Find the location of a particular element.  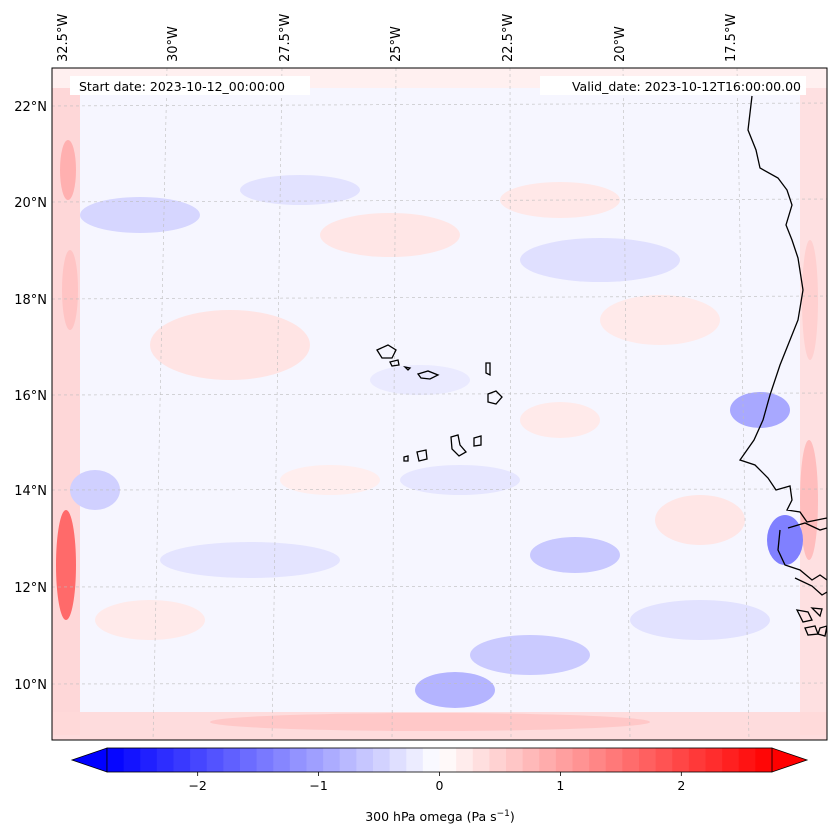

maio-island is located at coordinates (477, 441).